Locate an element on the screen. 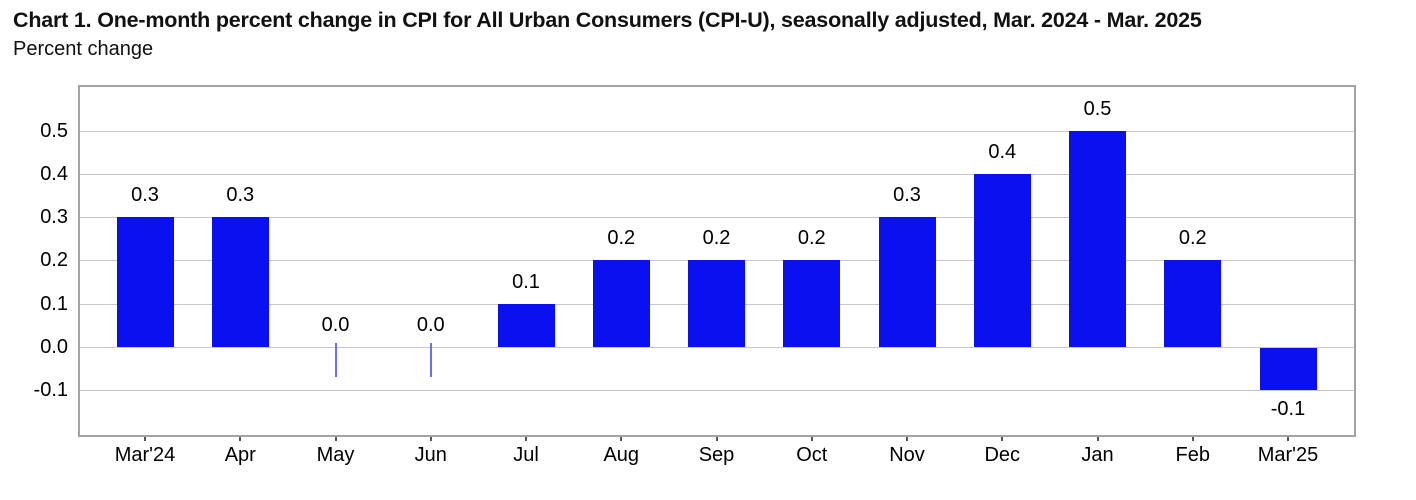  chart-y-axis-caption: Percent change is located at coordinates (83, 49).